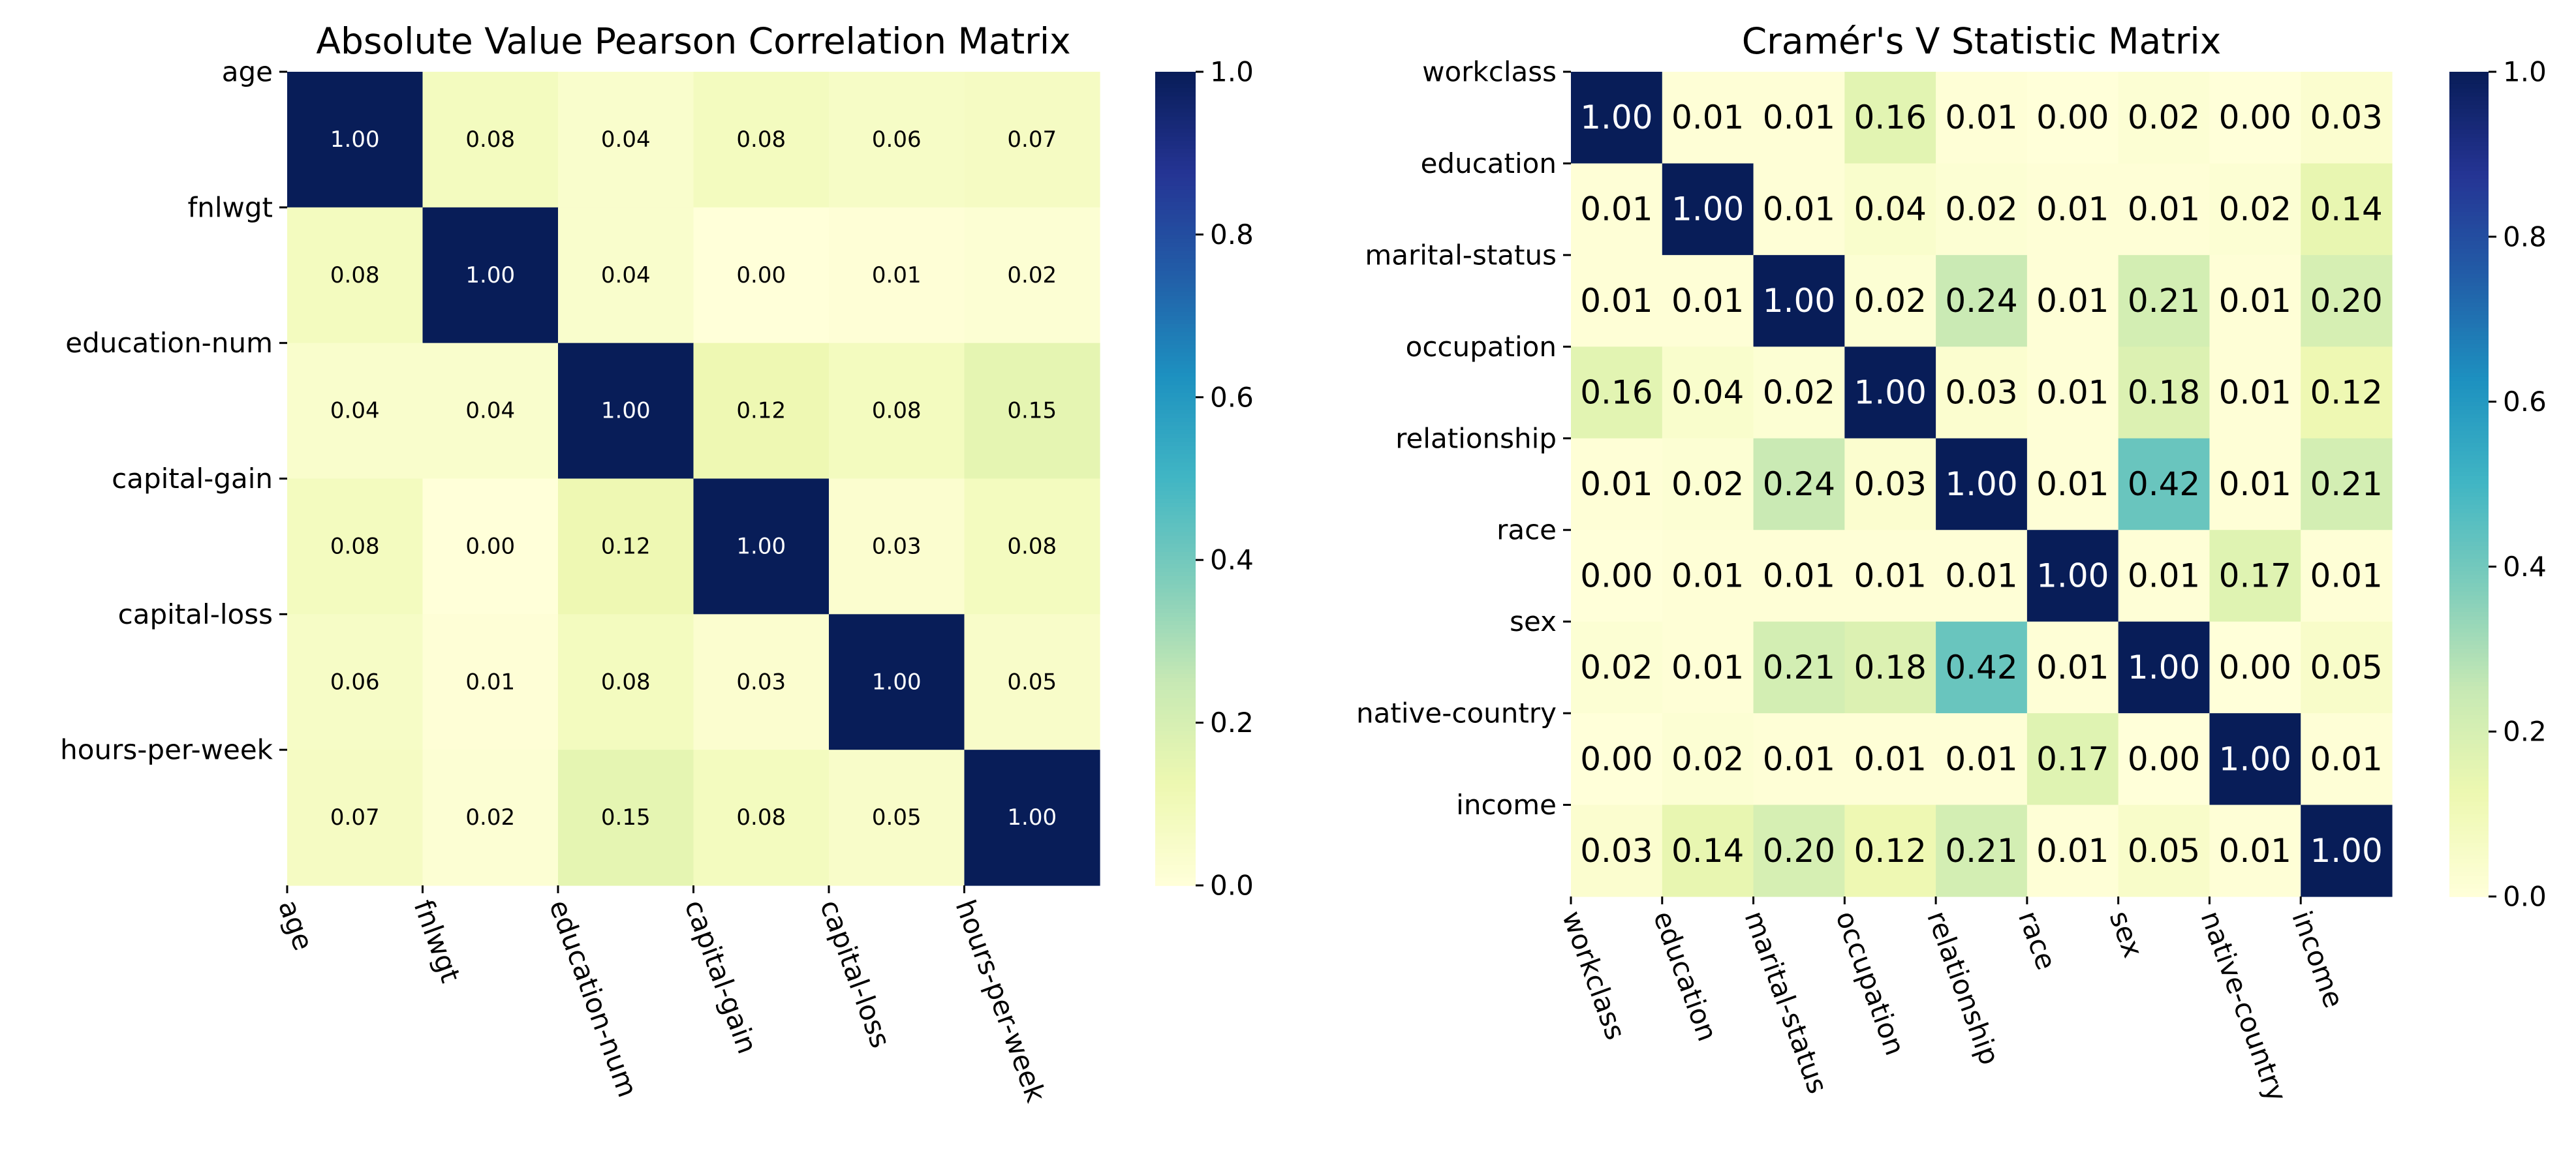 The width and height of the screenshot is (2576, 1149). What do you see at coordinates (897, 546) in the screenshot?
I see `cell-annotation-r3-c4: 0.03` at bounding box center [897, 546].